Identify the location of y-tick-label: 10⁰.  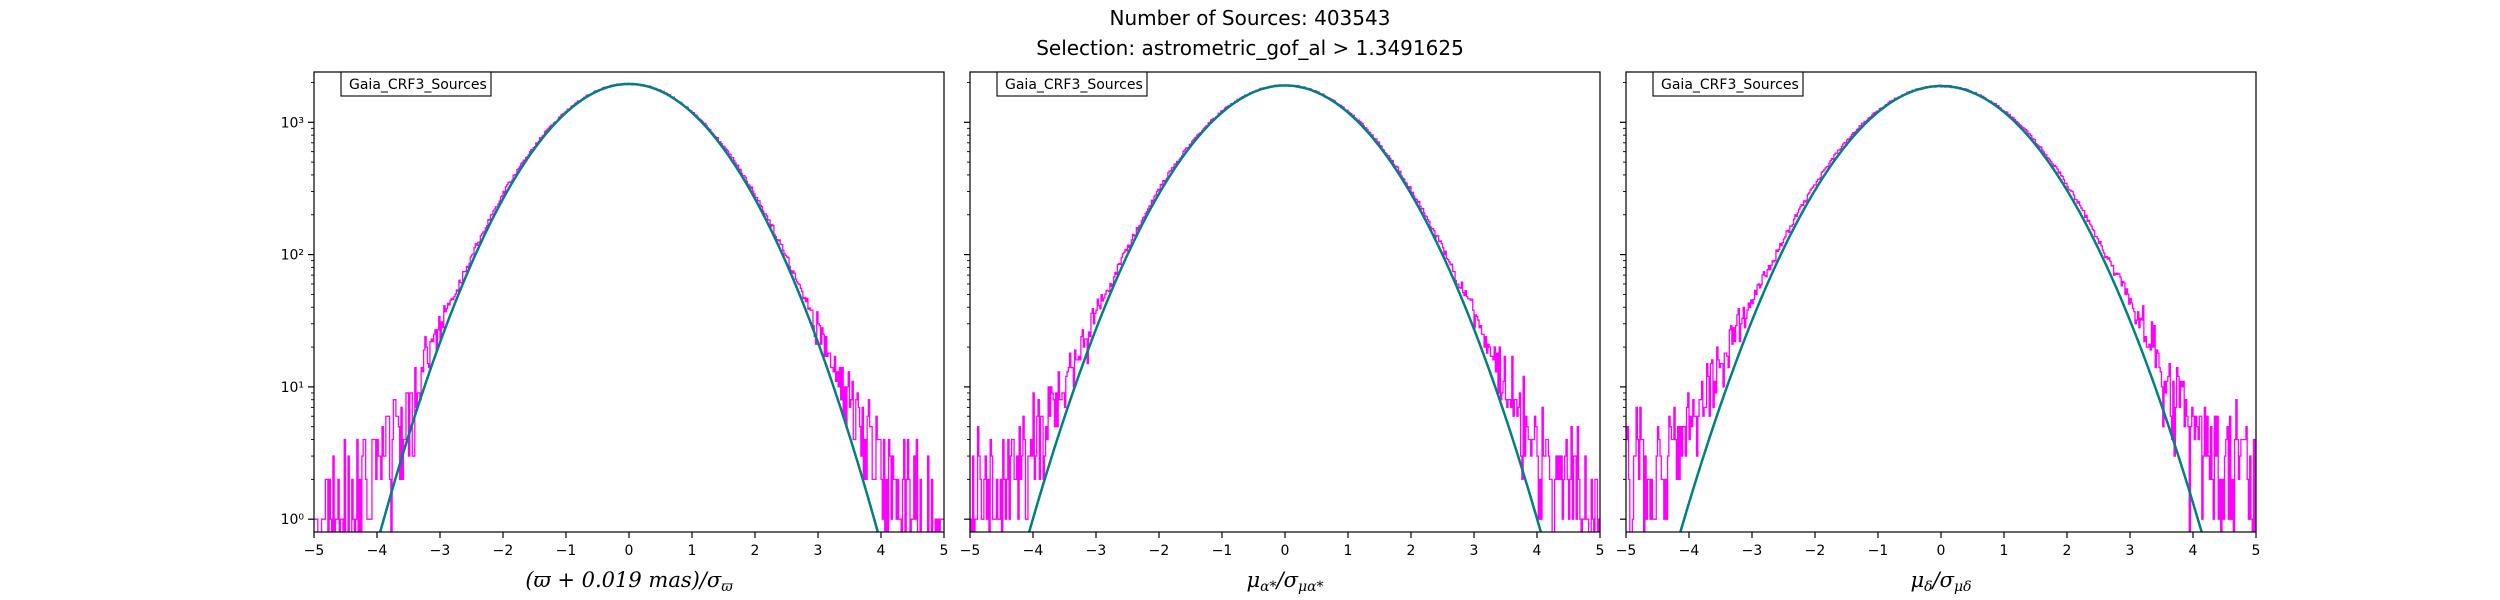
(293, 520).